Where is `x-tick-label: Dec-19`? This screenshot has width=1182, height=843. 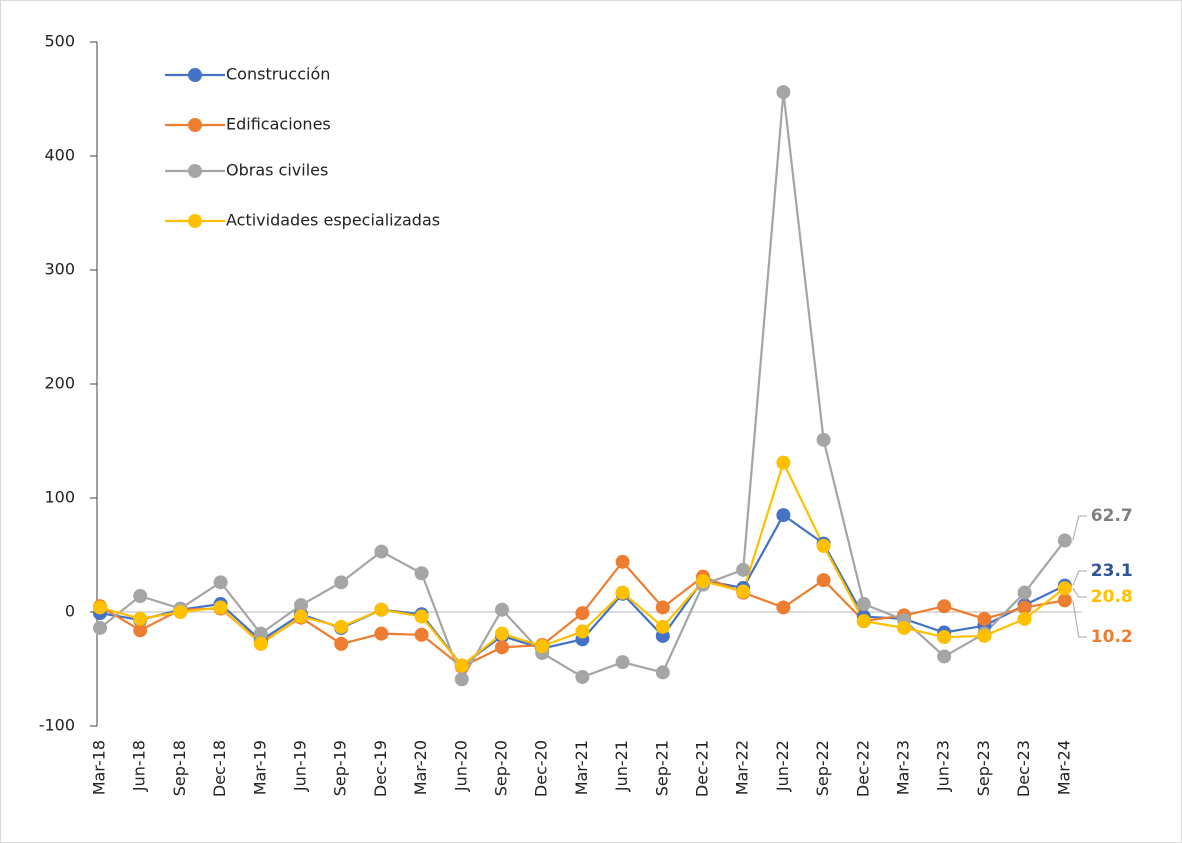 x-tick-label: Dec-19 is located at coordinates (380, 768).